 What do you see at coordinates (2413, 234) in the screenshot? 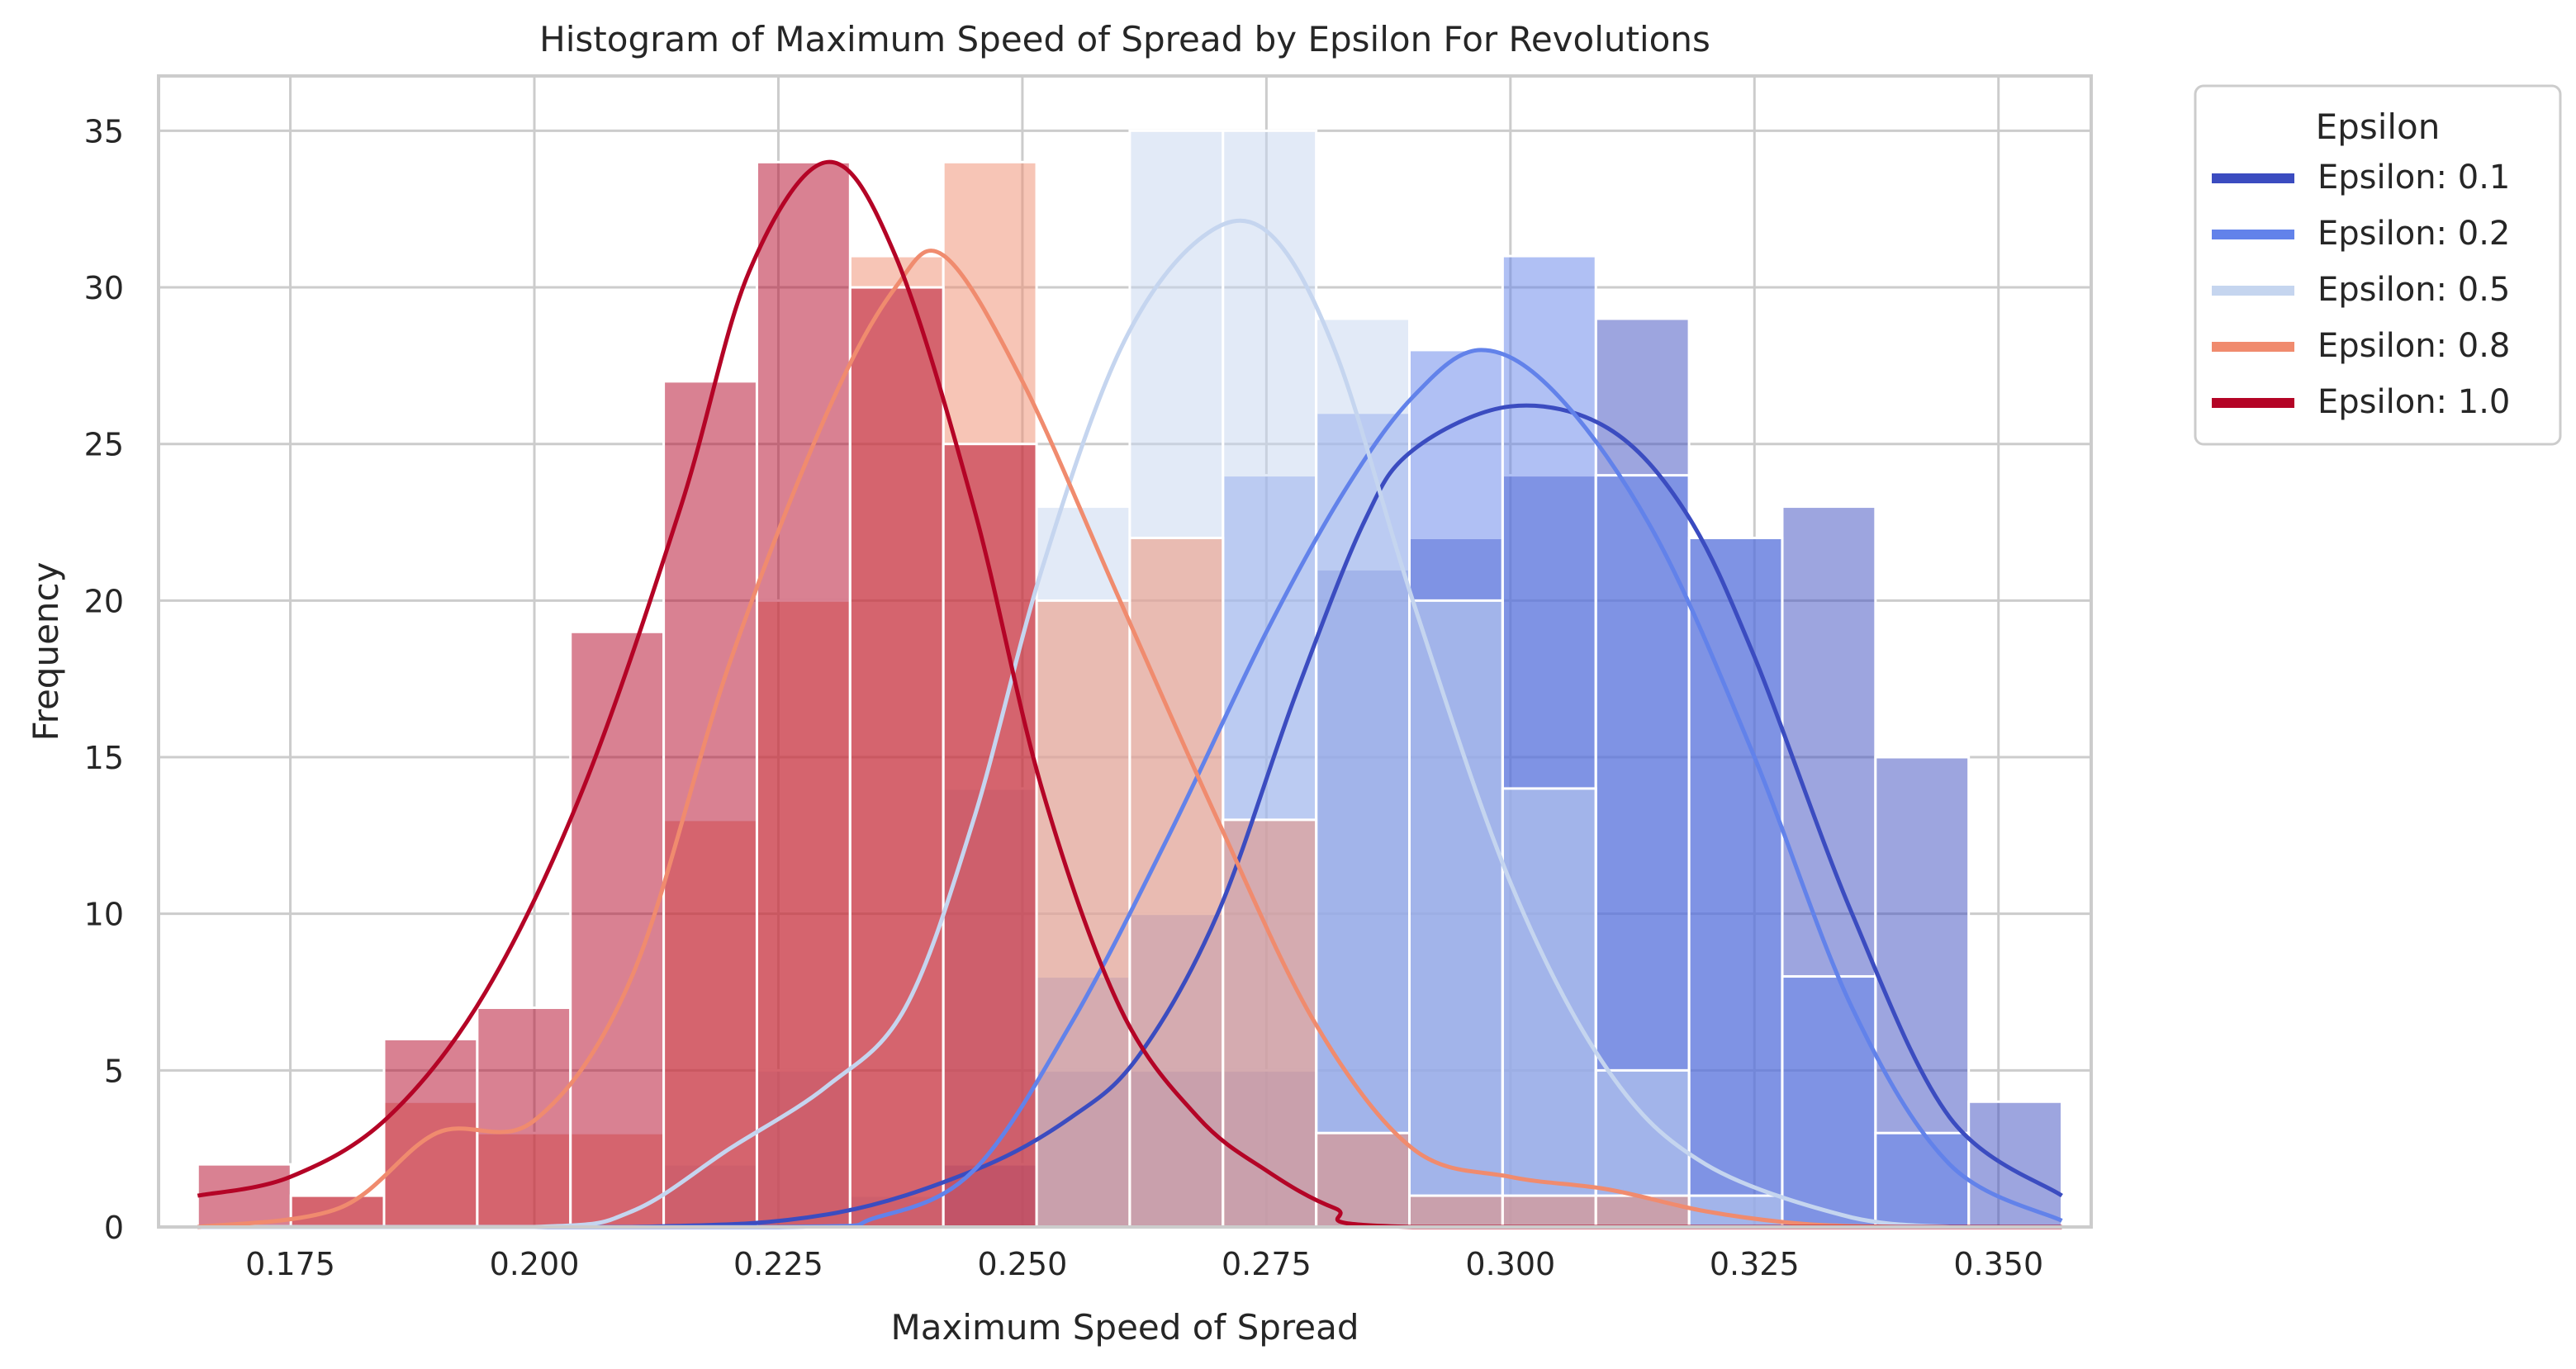
I see `legend-label: Epsilon: 0.2` at bounding box center [2413, 234].